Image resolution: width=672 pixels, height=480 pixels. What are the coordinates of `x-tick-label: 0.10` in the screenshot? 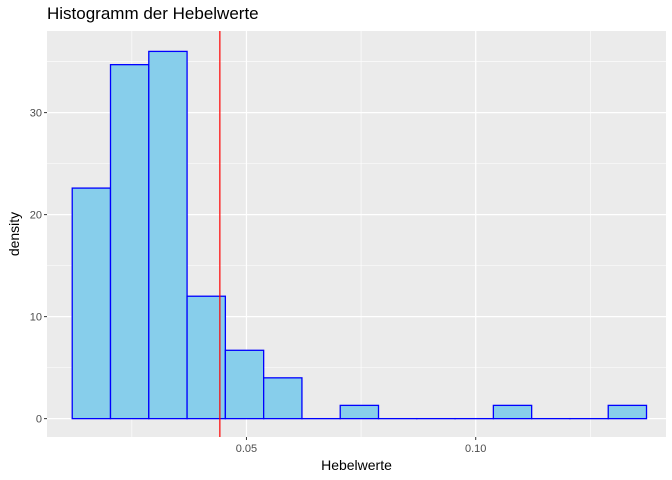 It's located at (475, 449).